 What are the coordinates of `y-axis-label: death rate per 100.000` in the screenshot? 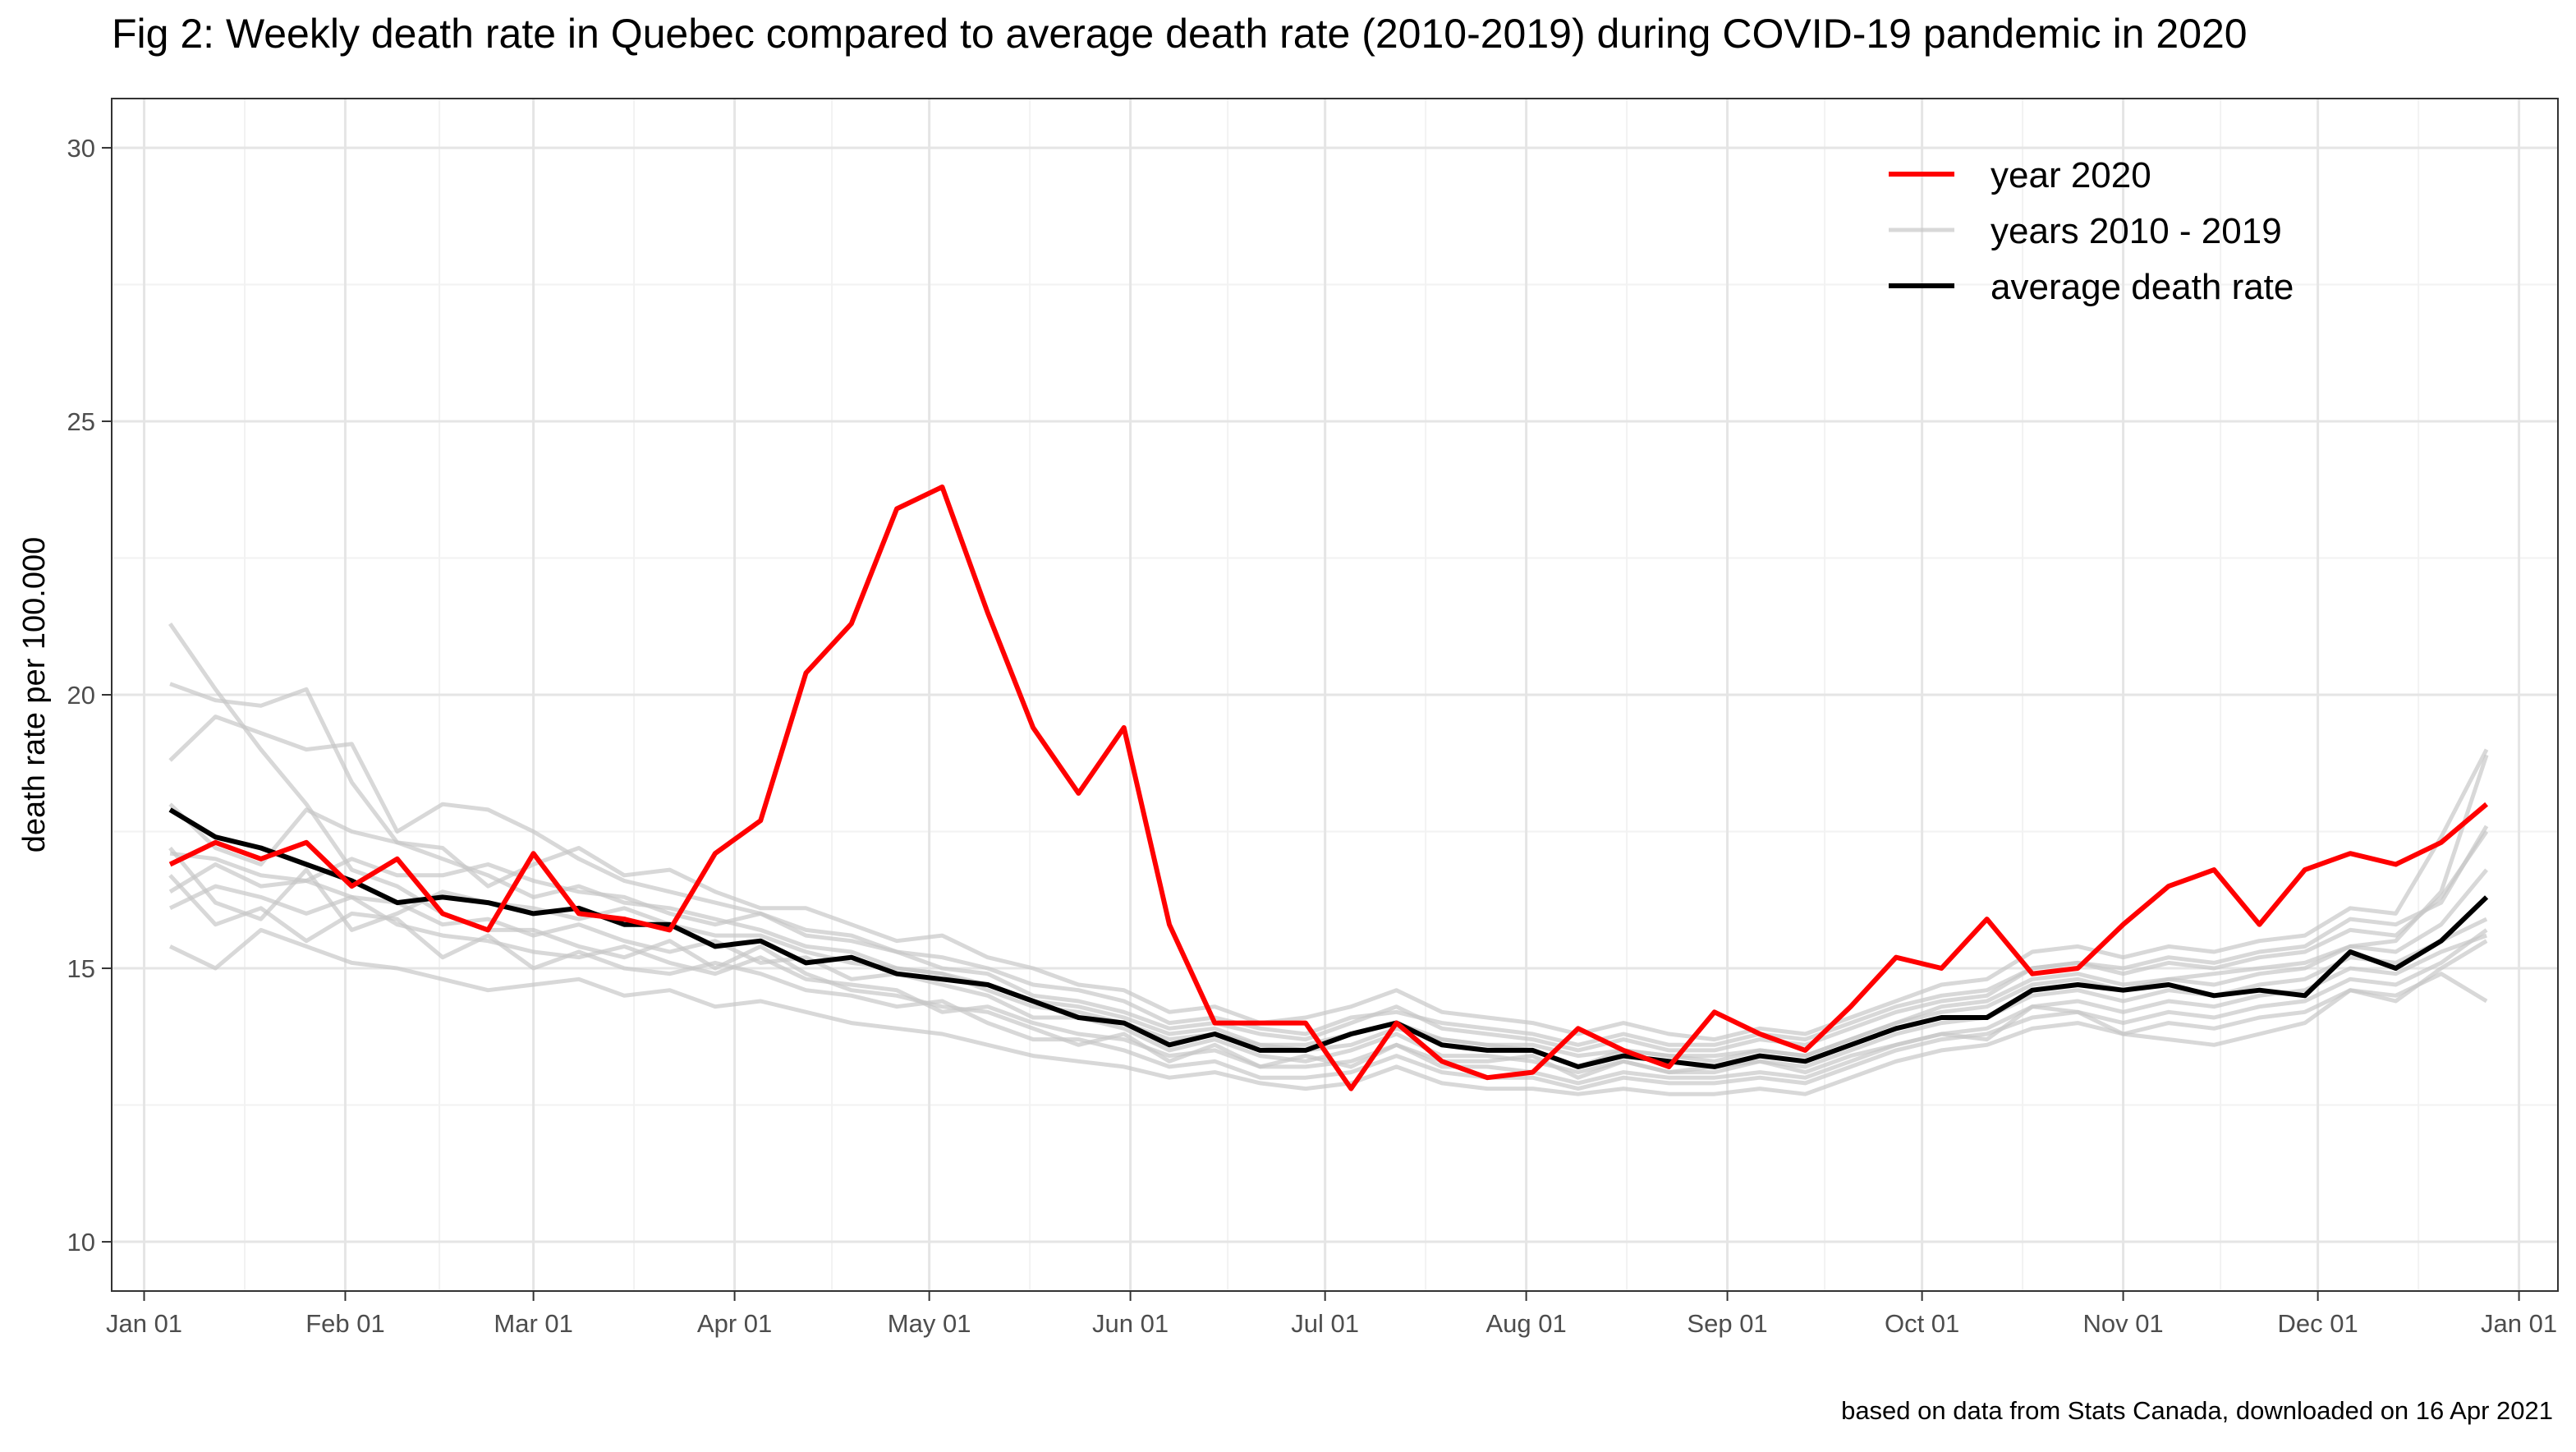 It's located at (34, 695).